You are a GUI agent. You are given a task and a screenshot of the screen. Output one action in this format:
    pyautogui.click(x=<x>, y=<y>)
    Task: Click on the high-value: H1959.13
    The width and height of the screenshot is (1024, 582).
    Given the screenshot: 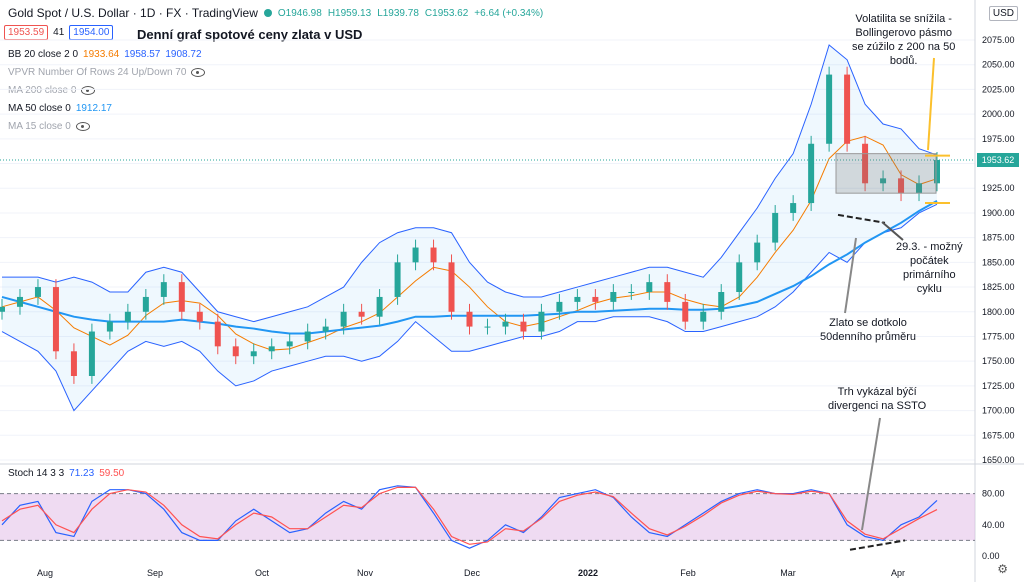 What is the action you would take?
    pyautogui.click(x=349, y=13)
    